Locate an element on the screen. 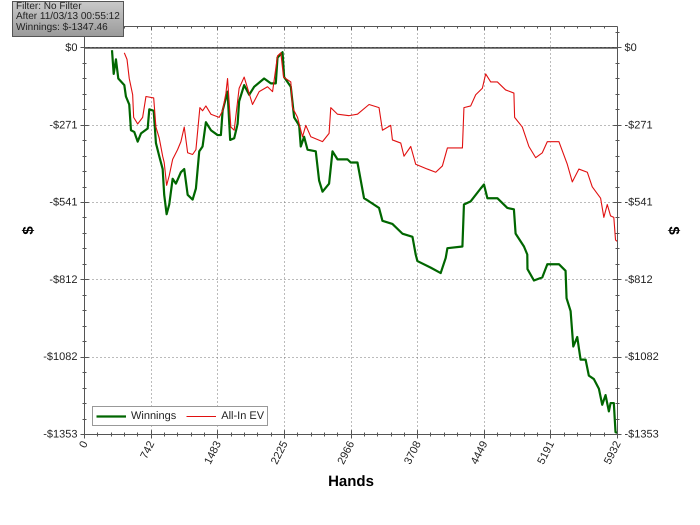 This screenshot has width=700, height=525. y-axis-title: $ is located at coordinates (29, 230).